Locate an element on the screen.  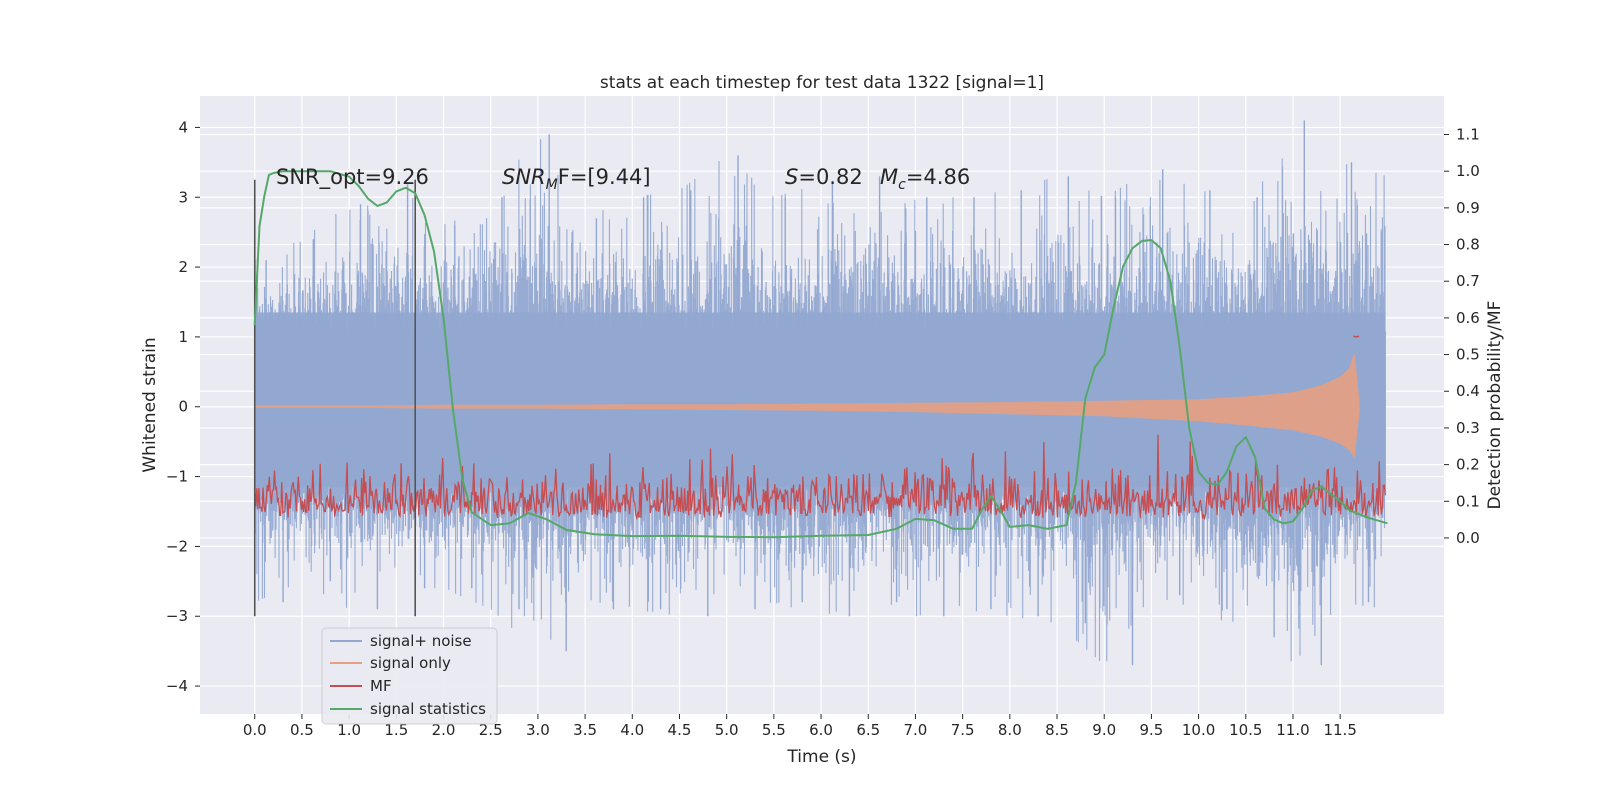
x-tick-label: 5.0 is located at coordinates (727, 730).